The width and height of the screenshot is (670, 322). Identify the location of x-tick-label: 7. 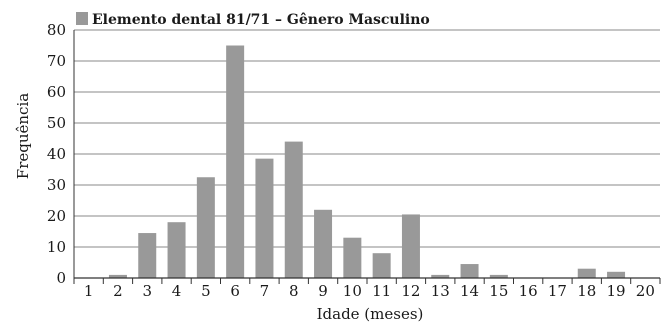
(265, 291).